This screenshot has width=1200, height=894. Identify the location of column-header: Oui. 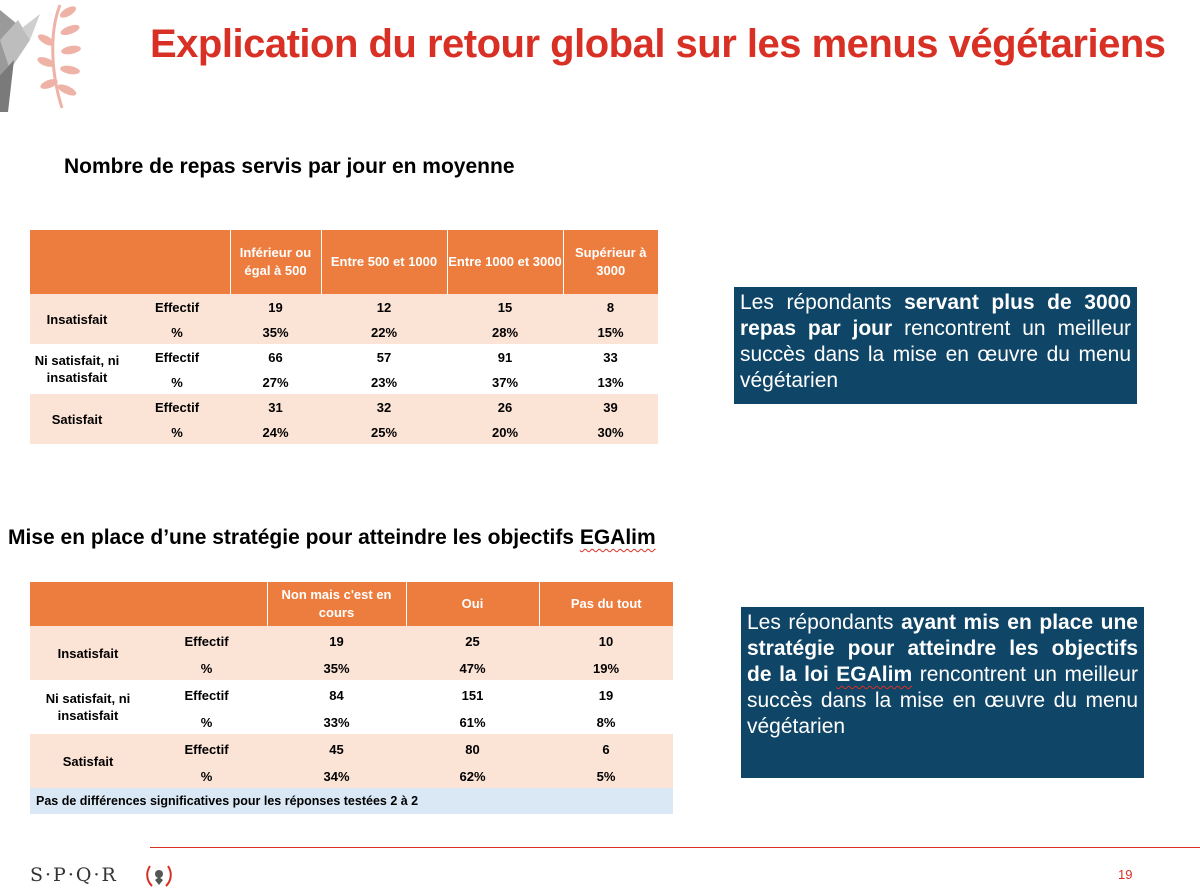
(472, 604).